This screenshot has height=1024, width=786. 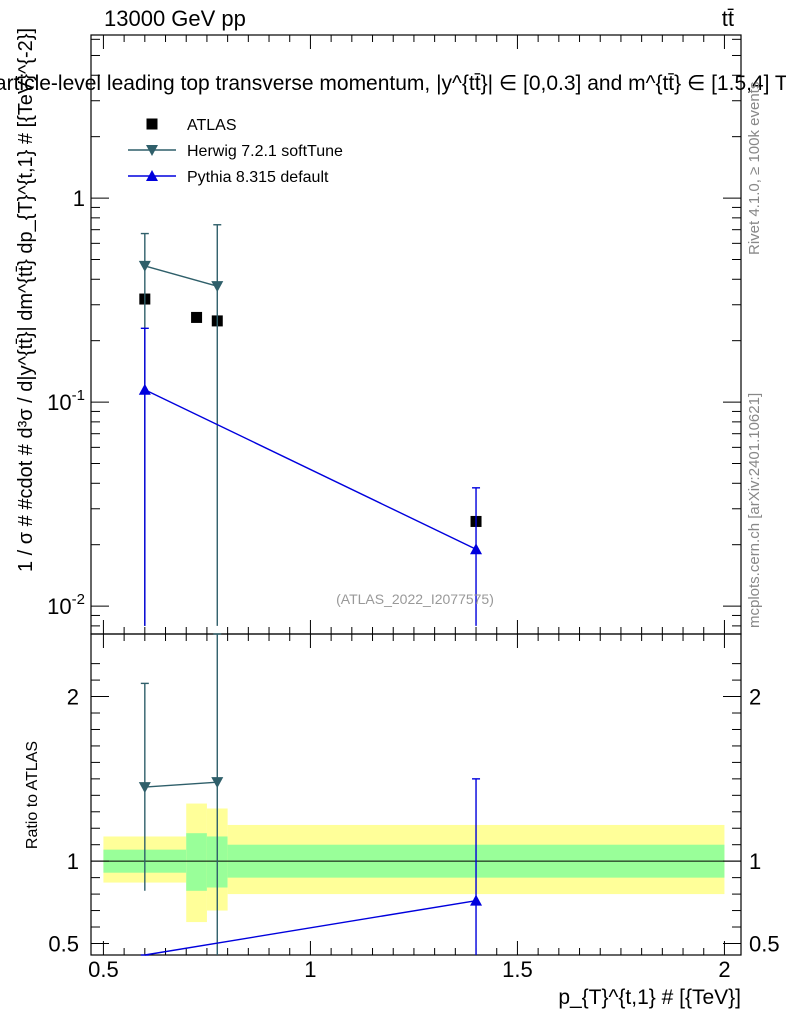 I want to click on y-tick-label-2: 10⁻², so click(x=66, y=605).